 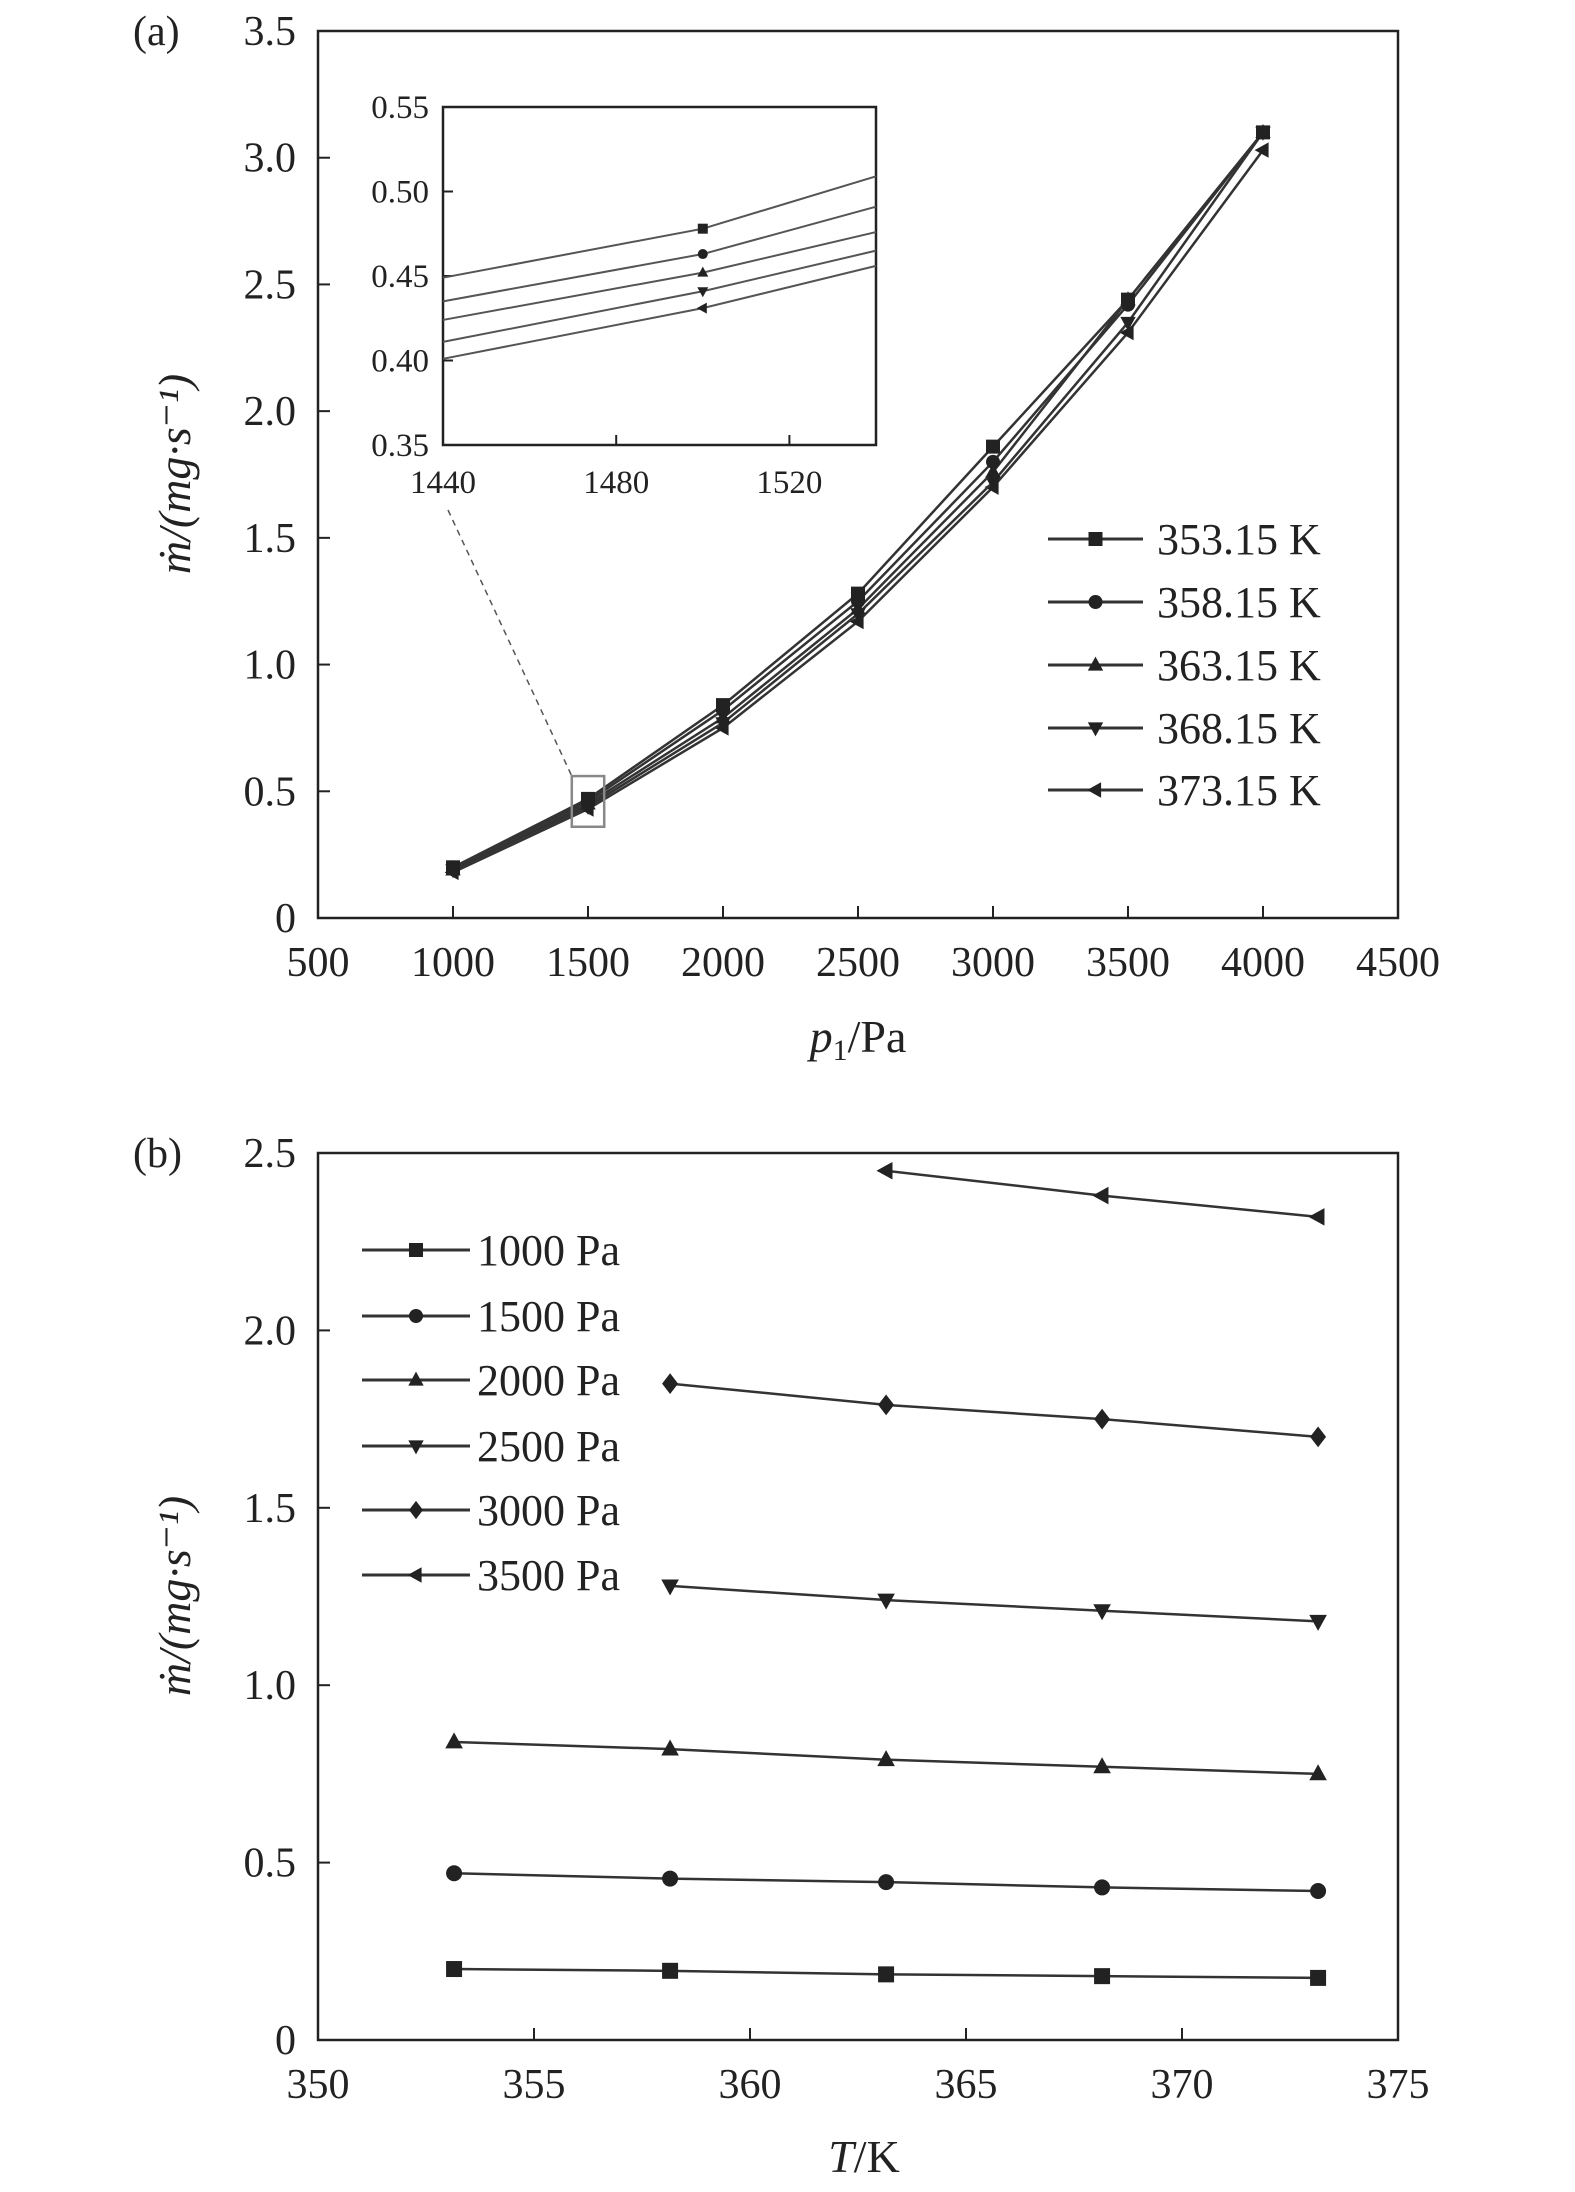 I want to click on panel-label-b: (b), so click(x=157, y=1154).